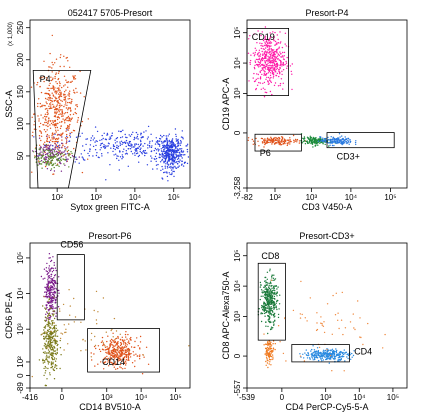 The height and width of the screenshot is (413, 421). I want to click on y-tick-label: 10⁵, so click(237, 256).